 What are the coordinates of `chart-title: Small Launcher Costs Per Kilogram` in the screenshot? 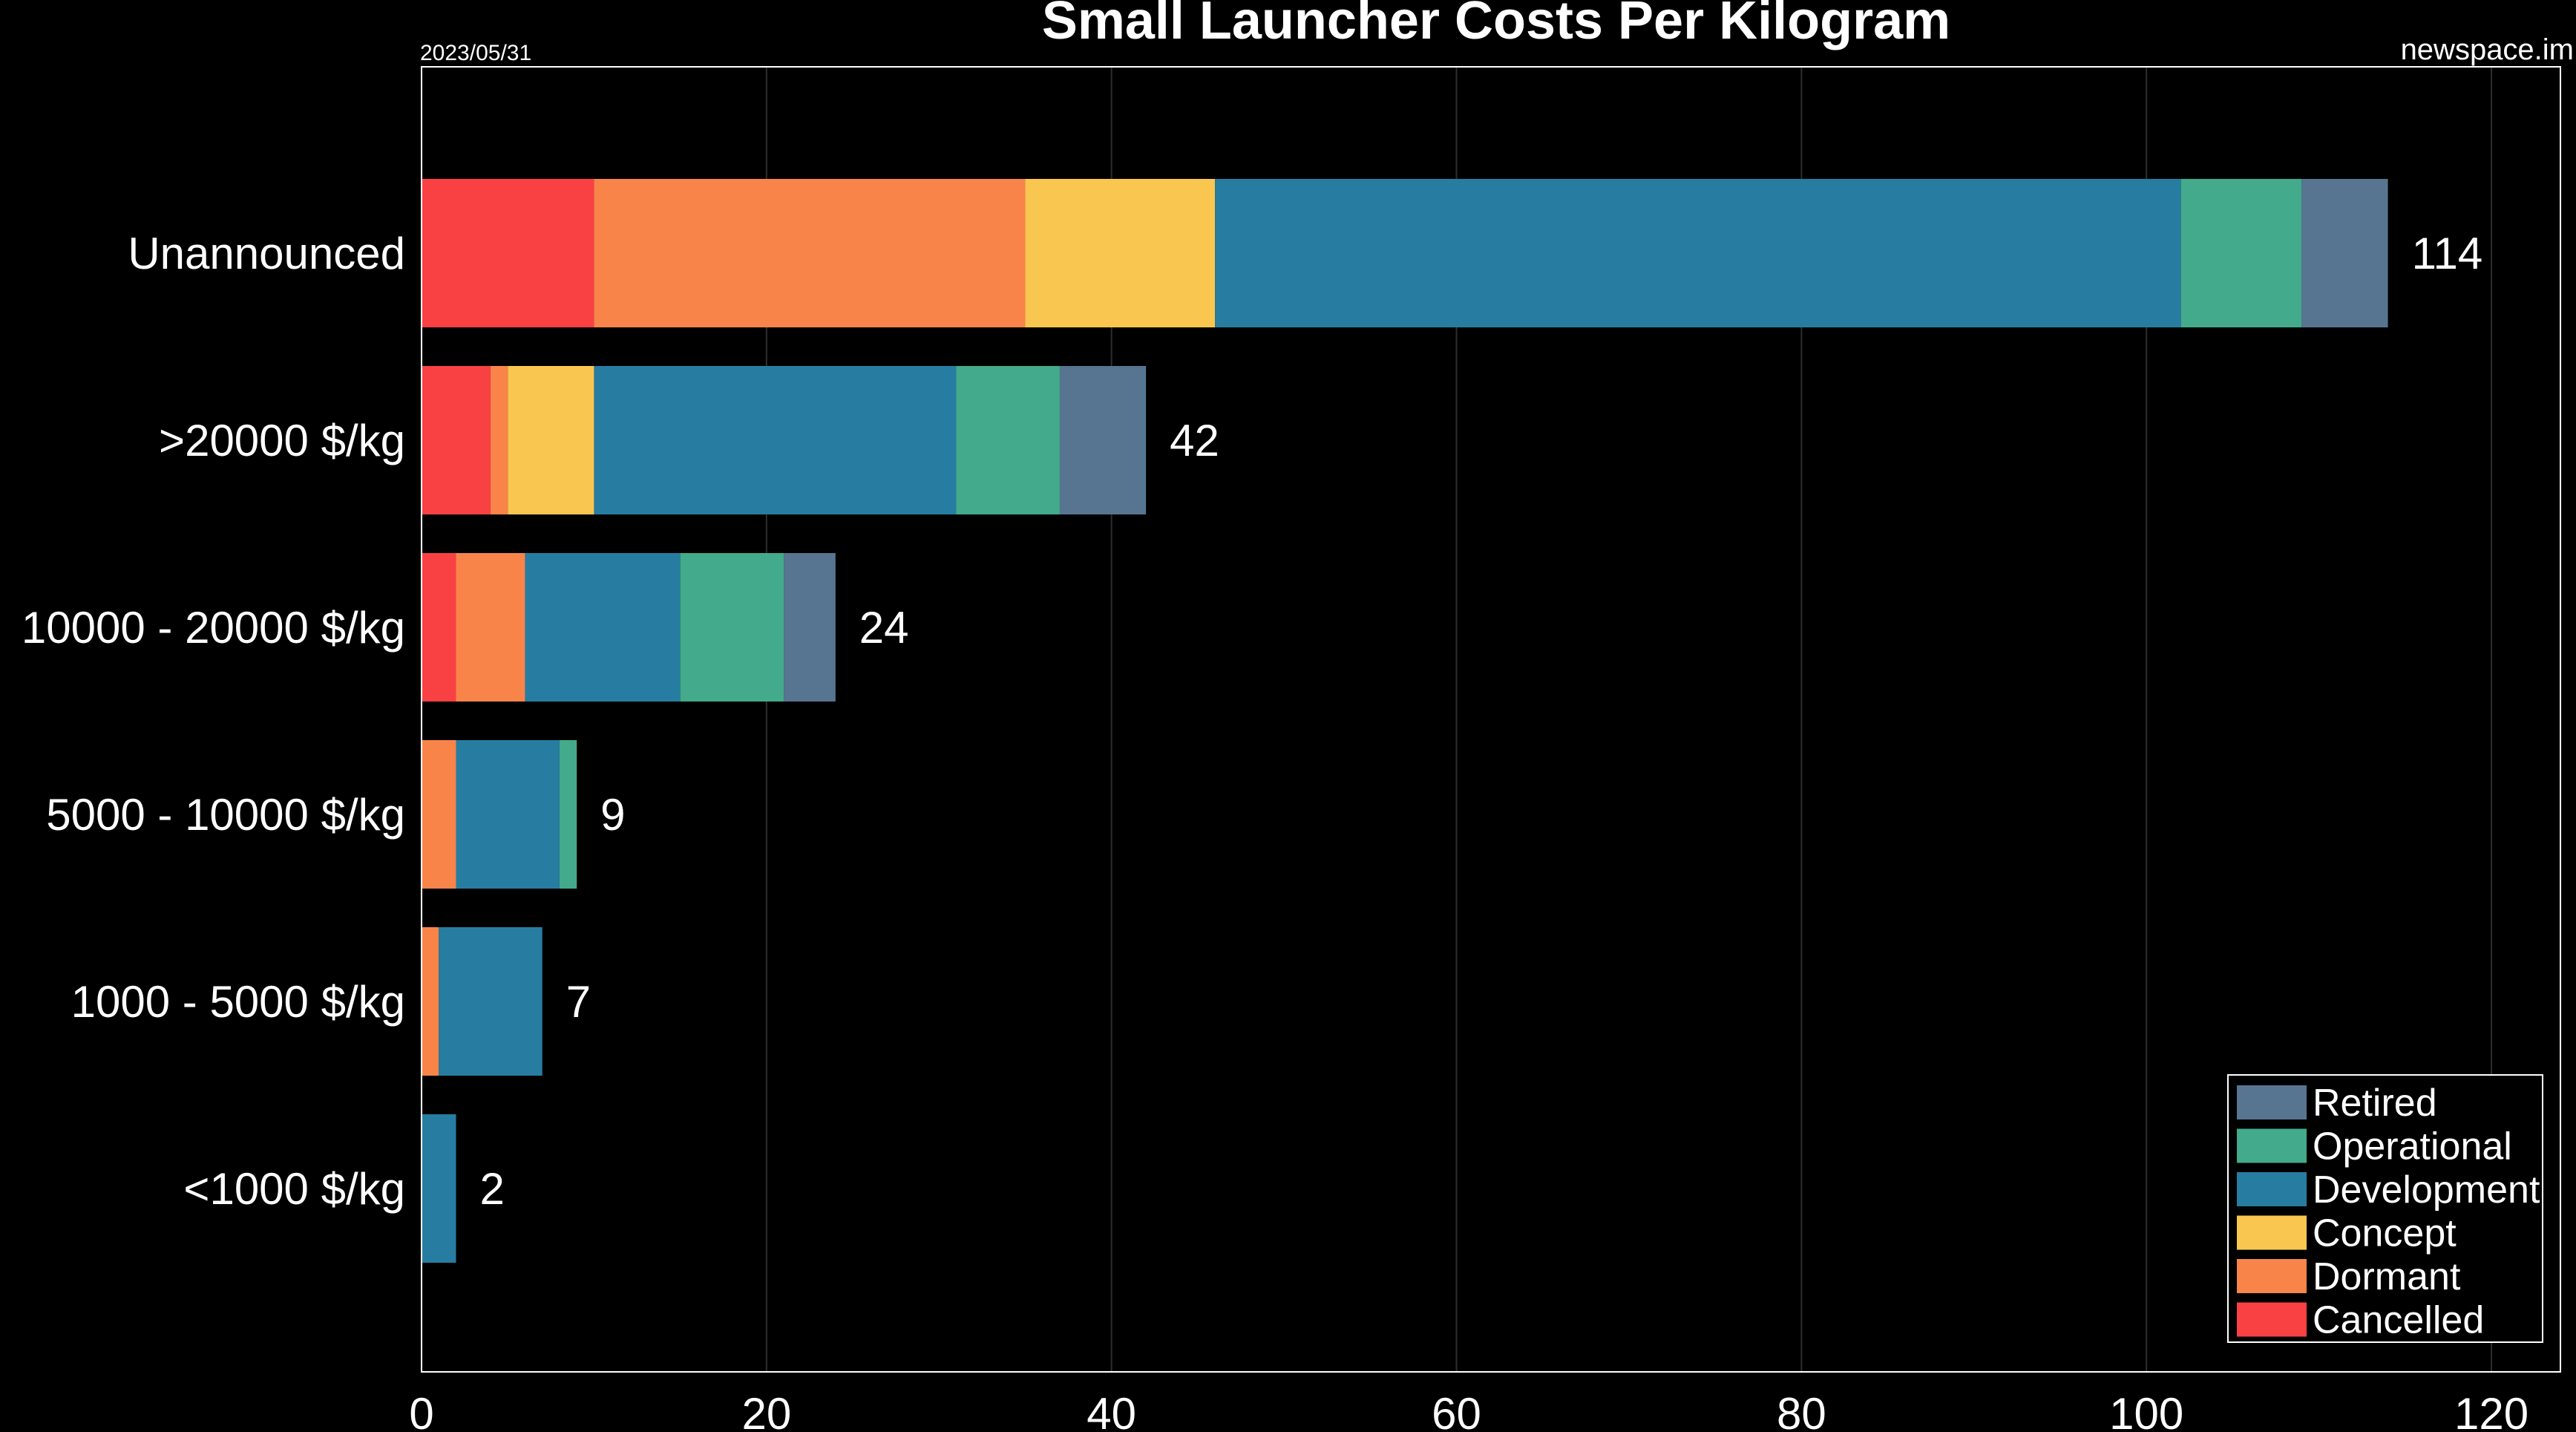 It's located at (1496, 25).